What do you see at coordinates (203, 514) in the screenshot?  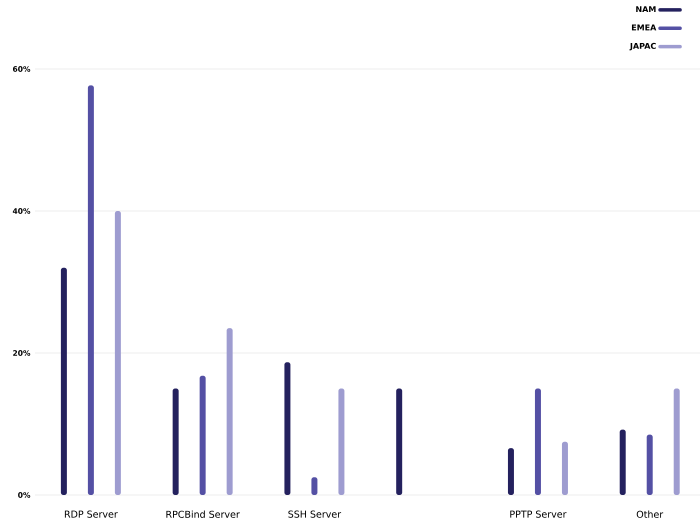 I see `x-tick-label: RPCBind Server` at bounding box center [203, 514].